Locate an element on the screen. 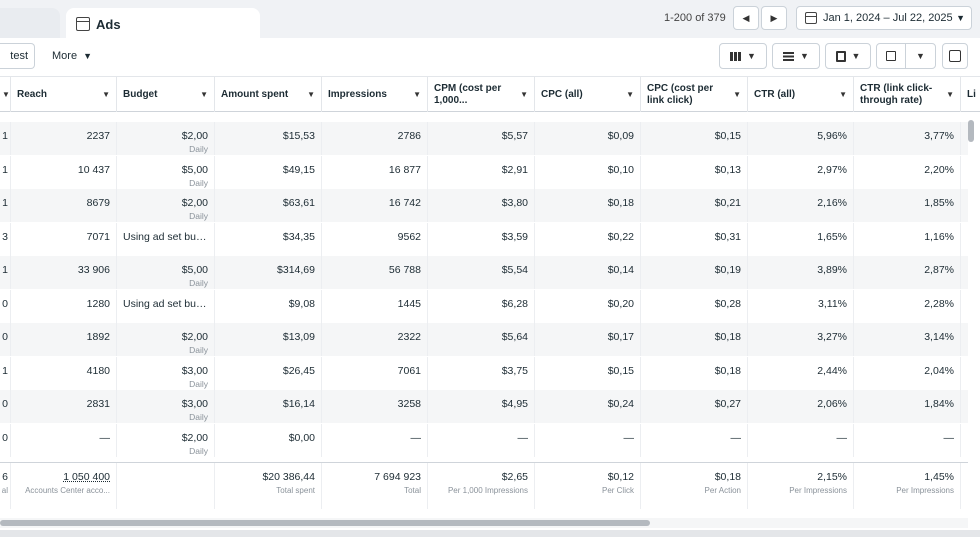 This screenshot has height=537, width=980. breakdown-button: ▼ is located at coordinates (796, 56).